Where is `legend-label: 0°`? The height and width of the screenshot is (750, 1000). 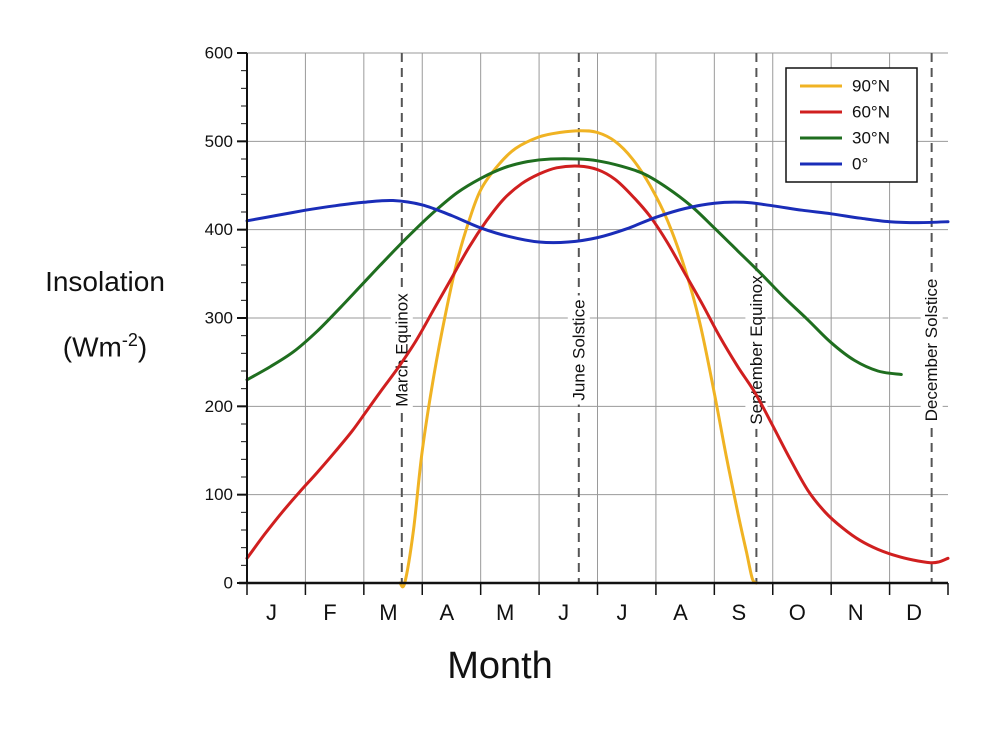 legend-label: 0° is located at coordinates (860, 164).